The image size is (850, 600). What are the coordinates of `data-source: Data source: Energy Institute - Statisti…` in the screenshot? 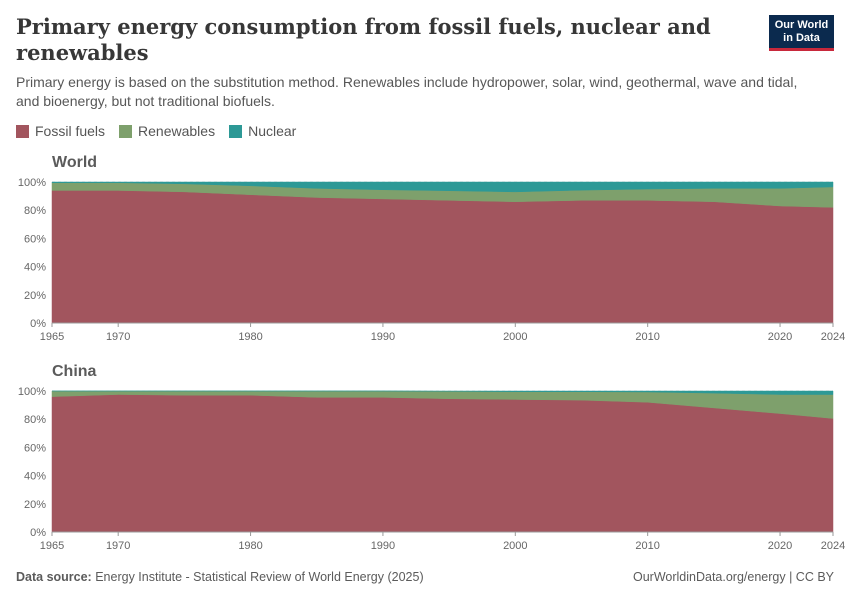 It's located at (220, 577).